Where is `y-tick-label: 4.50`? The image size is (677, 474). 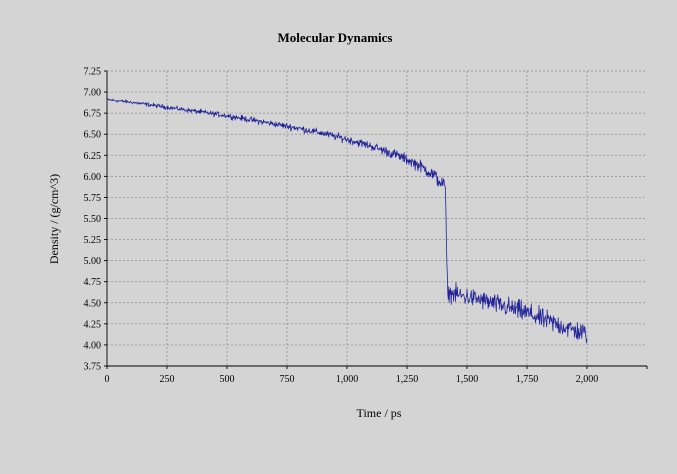 y-tick-label: 4.50 is located at coordinates (93, 303).